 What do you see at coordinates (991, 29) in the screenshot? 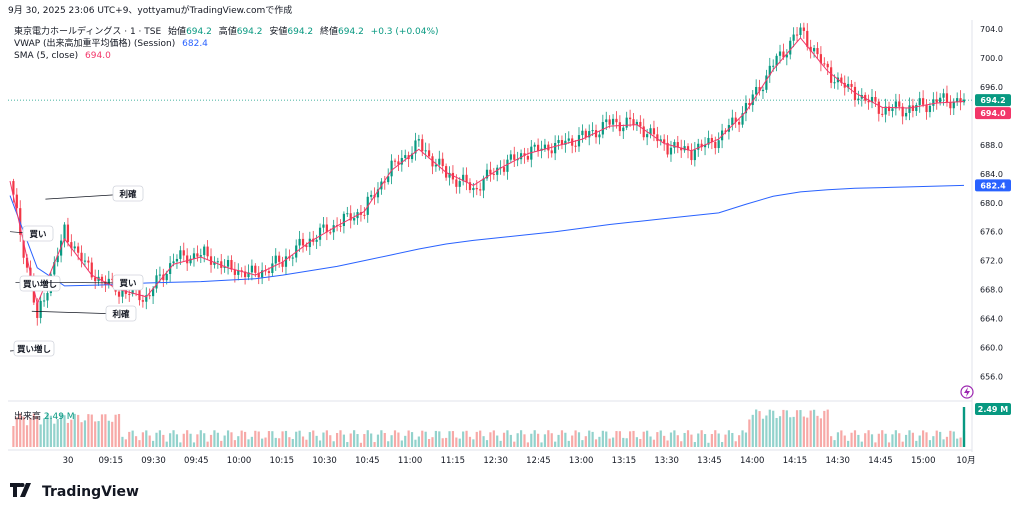
I see `y-tick-label: 704.0` at bounding box center [991, 29].